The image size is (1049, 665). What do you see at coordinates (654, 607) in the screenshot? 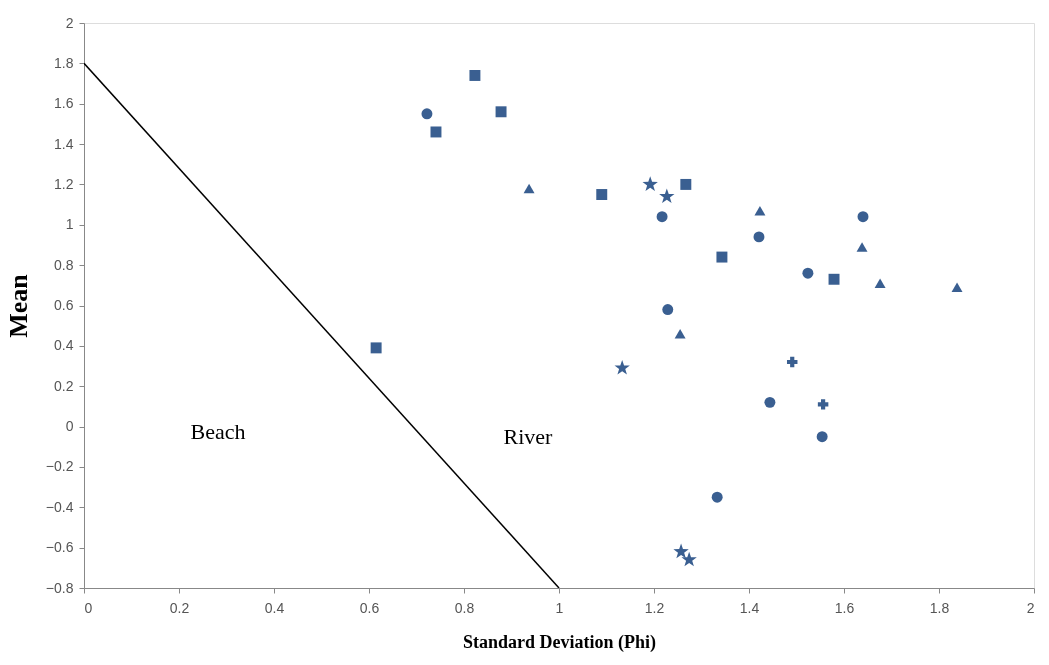
I see `x-tick-label: 1.2` at bounding box center [654, 607].